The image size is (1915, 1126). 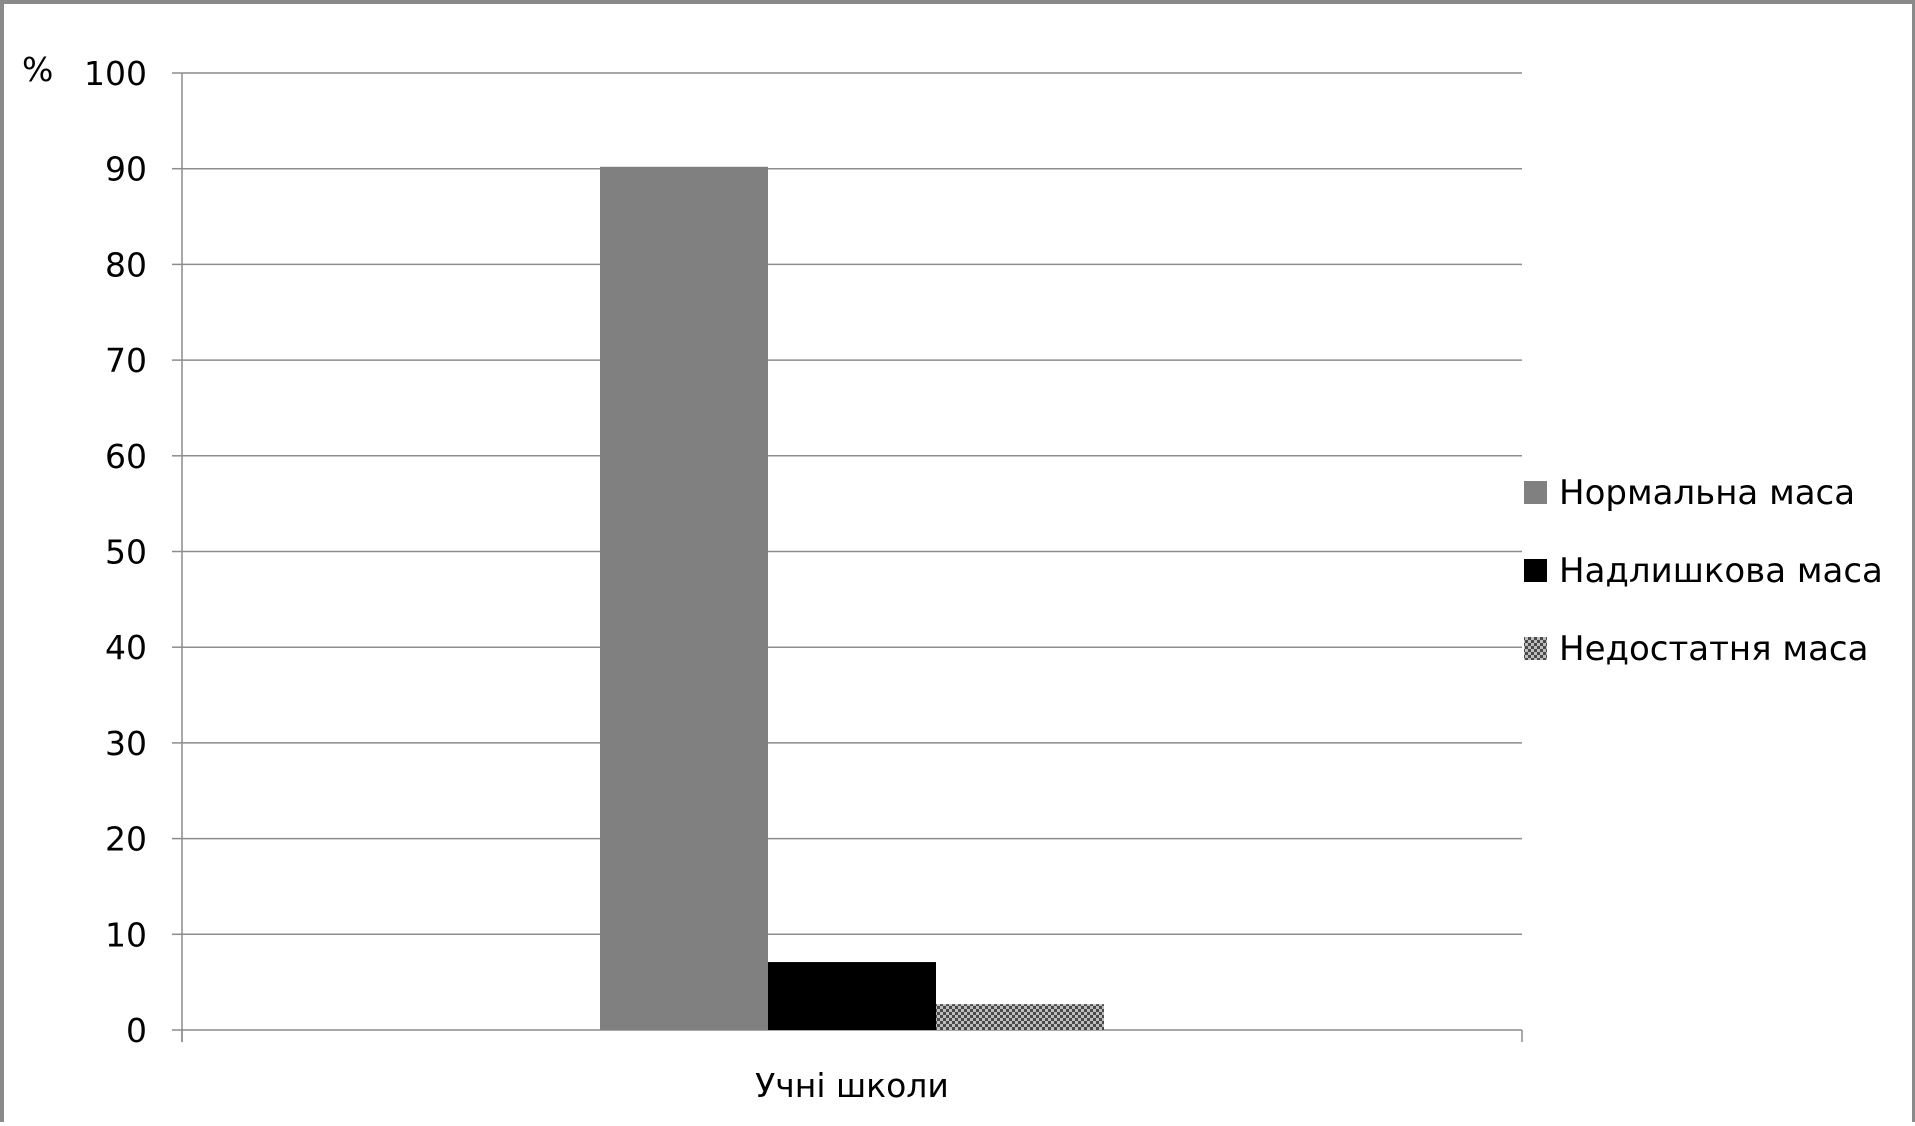 What do you see at coordinates (1707, 493) in the screenshot?
I see `legend-label-1: Нормальна маса` at bounding box center [1707, 493].